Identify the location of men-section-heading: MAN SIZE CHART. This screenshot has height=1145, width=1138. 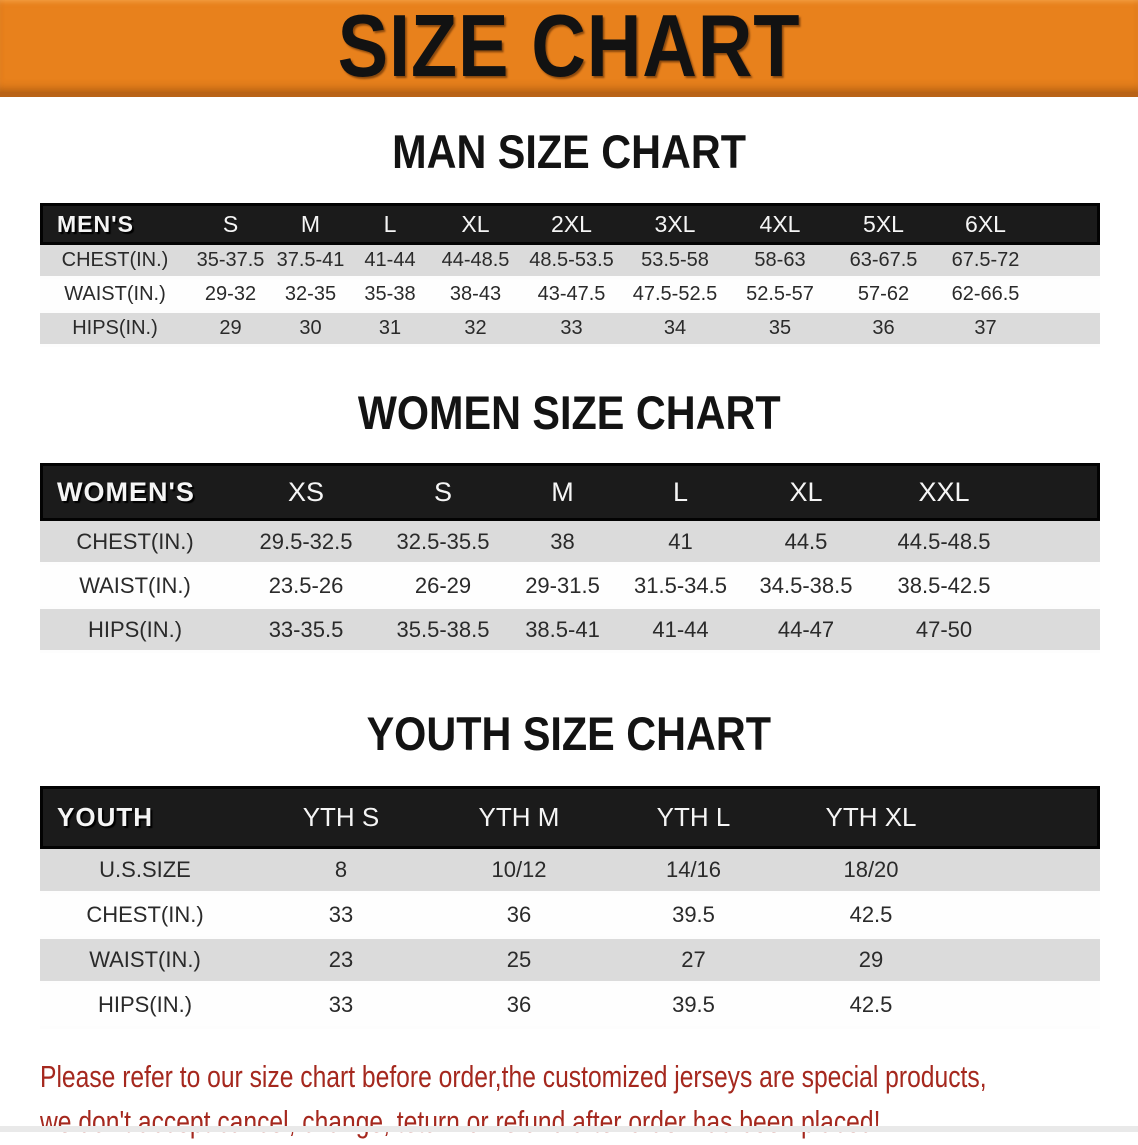
(569, 151).